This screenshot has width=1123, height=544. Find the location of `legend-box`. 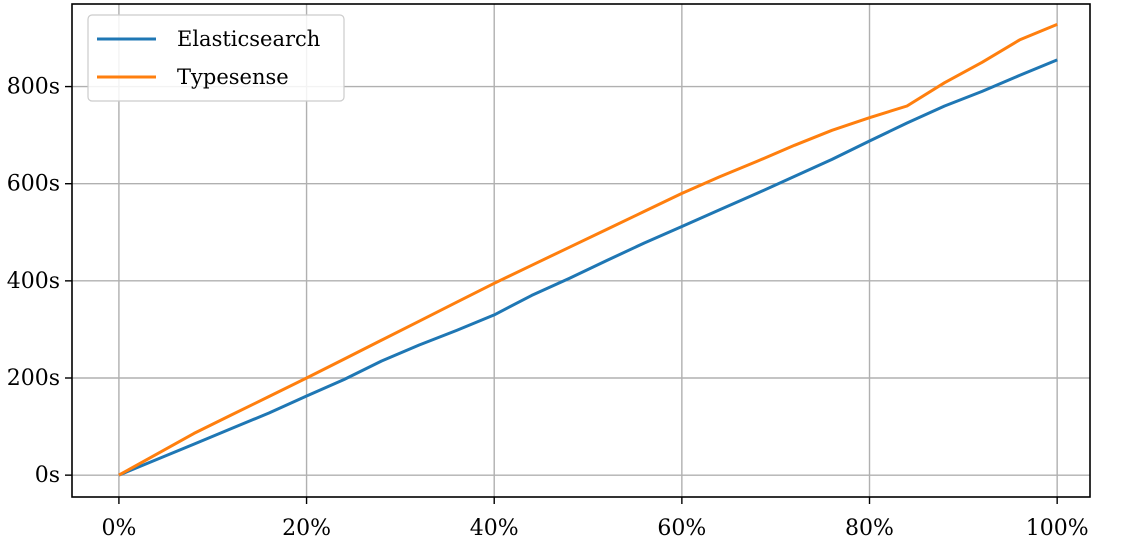

legend-box is located at coordinates (216, 58).